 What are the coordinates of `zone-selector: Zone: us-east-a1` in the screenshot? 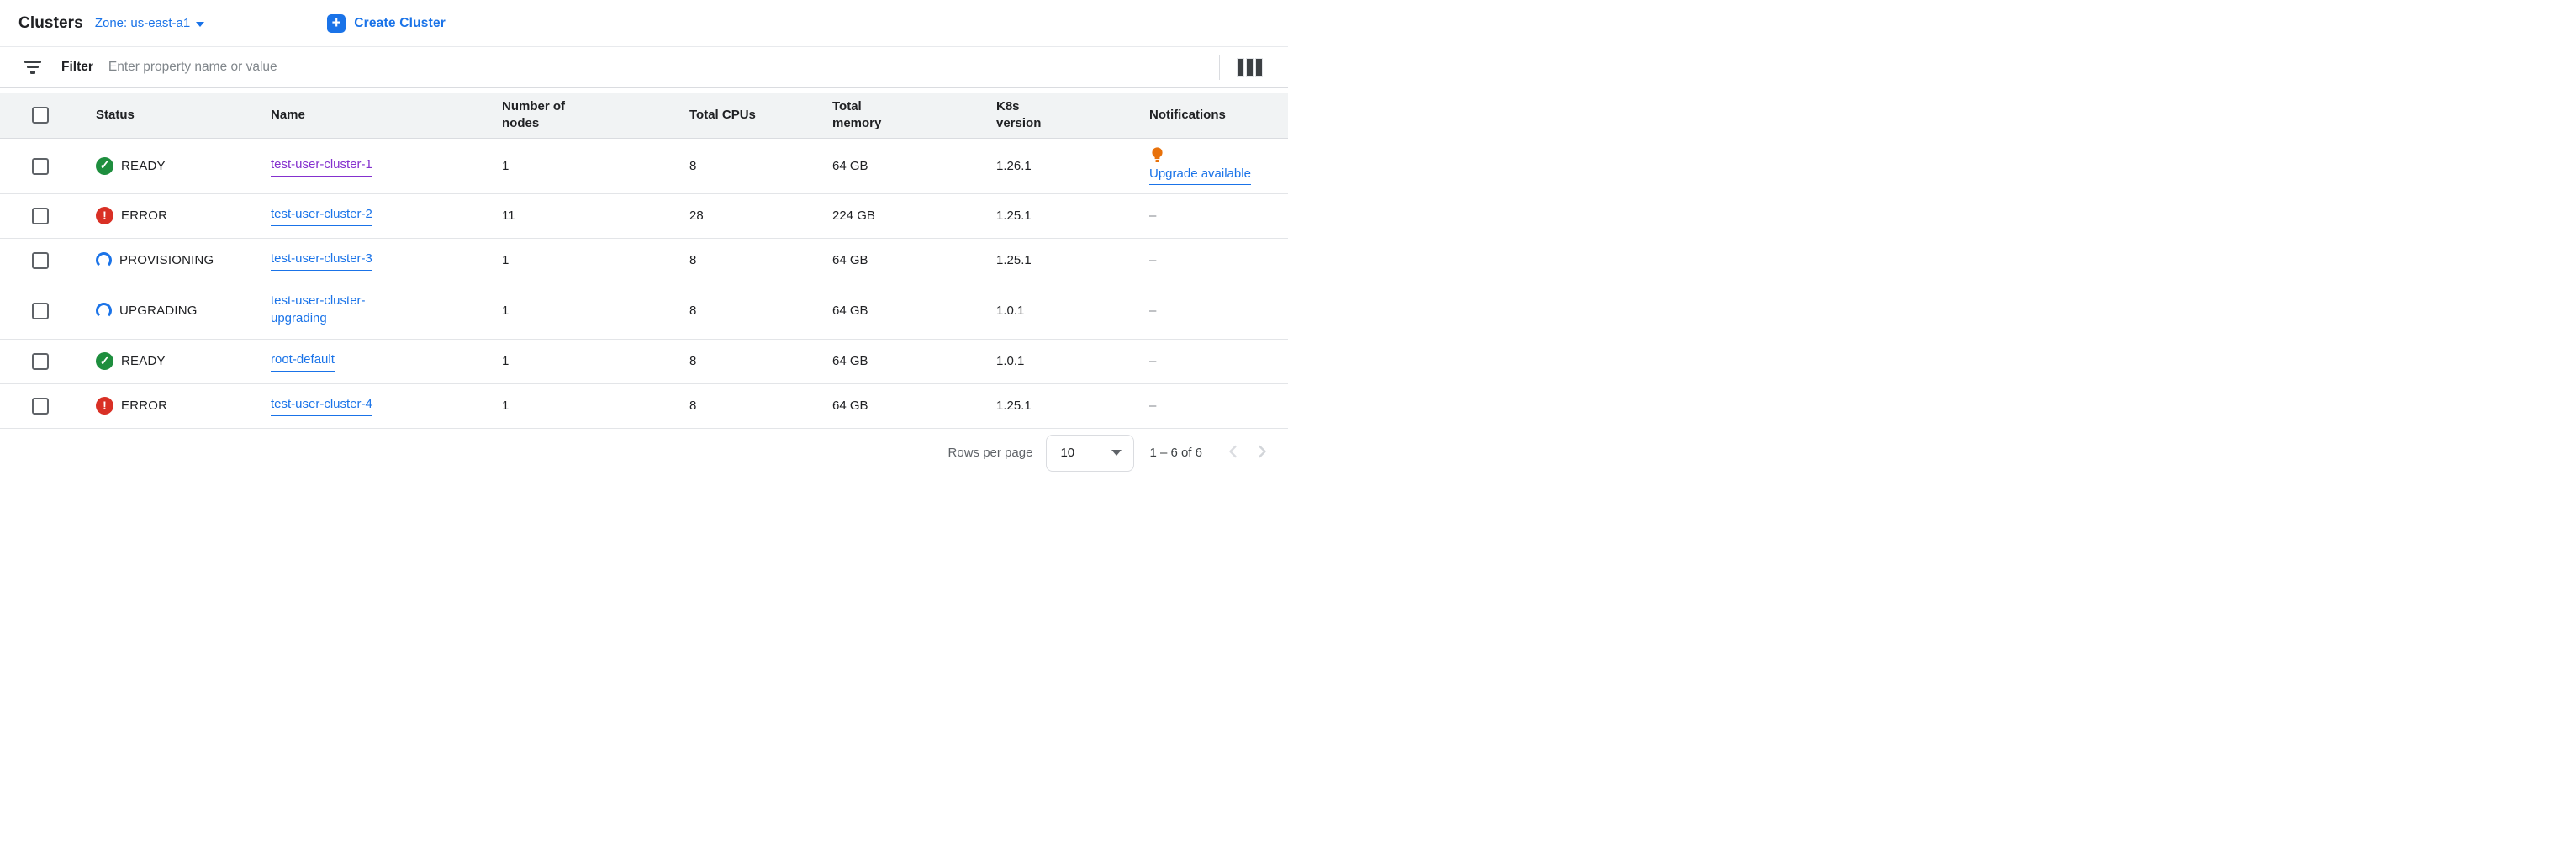 It's located at (149, 23).